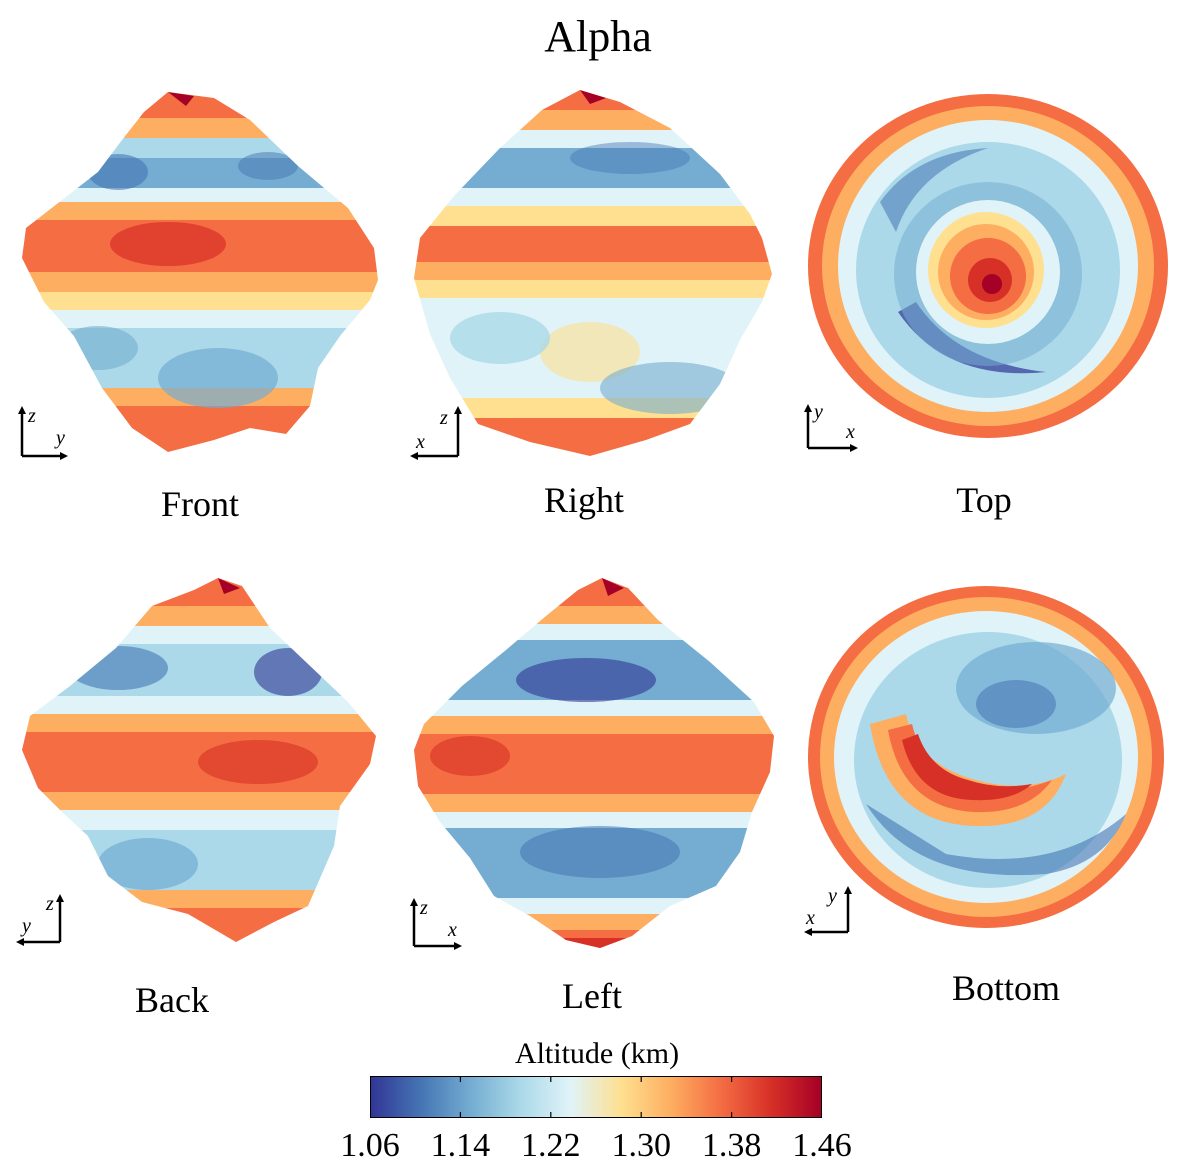 Image resolution: width=1196 pixels, height=1168 pixels. I want to click on axis-label-z-back: z, so click(50, 904).